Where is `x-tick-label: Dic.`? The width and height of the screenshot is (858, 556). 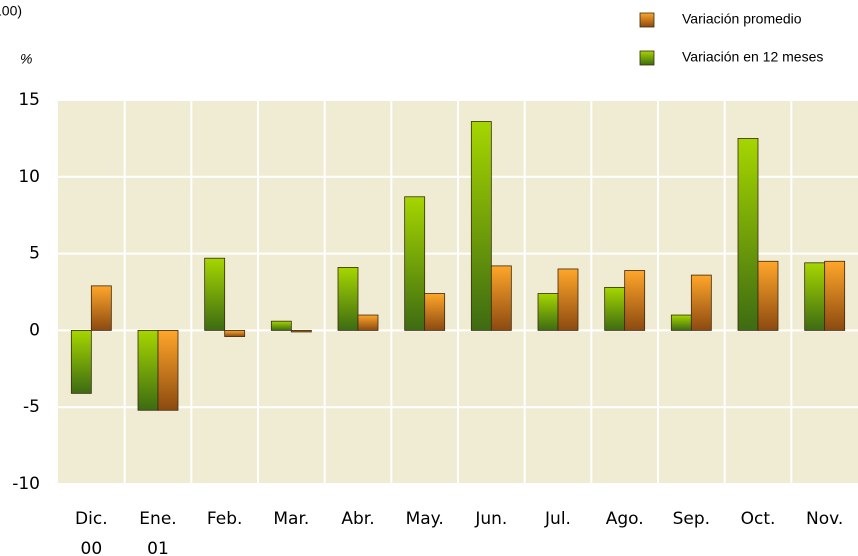 x-tick-label: Dic. is located at coordinates (91, 519).